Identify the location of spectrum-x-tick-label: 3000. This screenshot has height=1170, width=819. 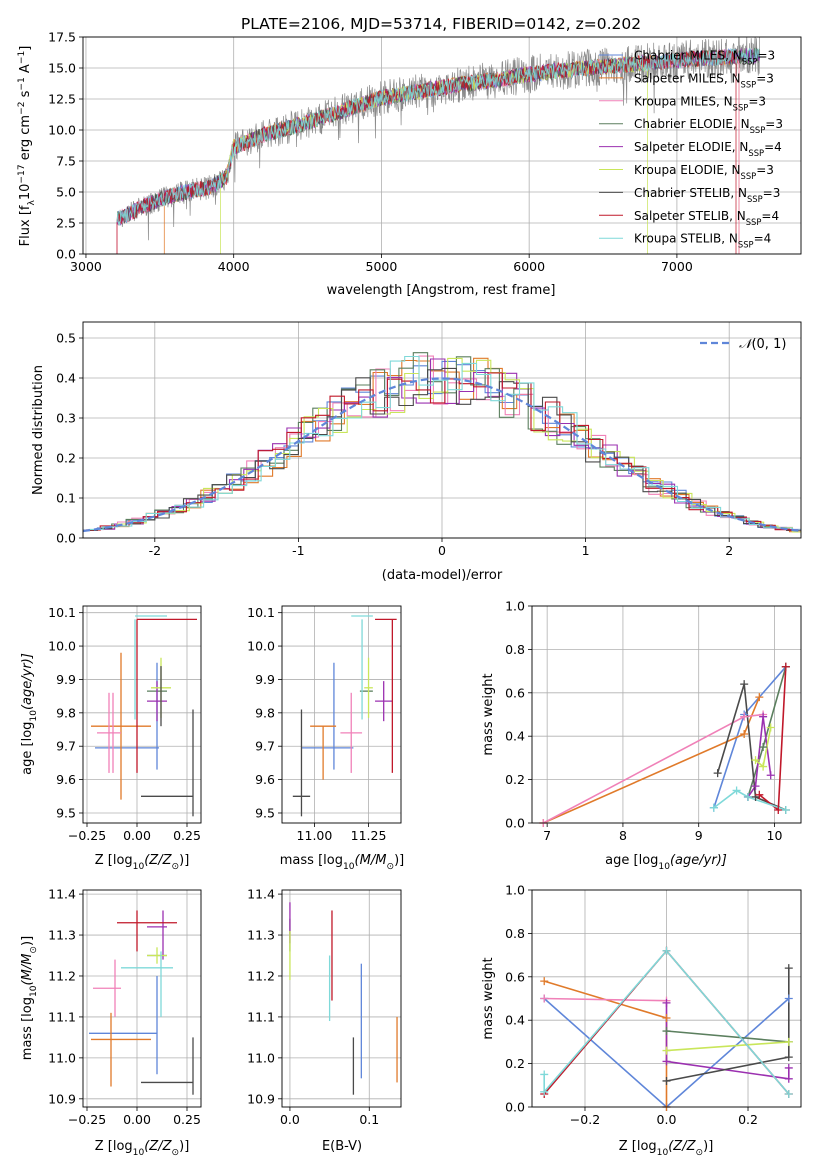
(86, 266).